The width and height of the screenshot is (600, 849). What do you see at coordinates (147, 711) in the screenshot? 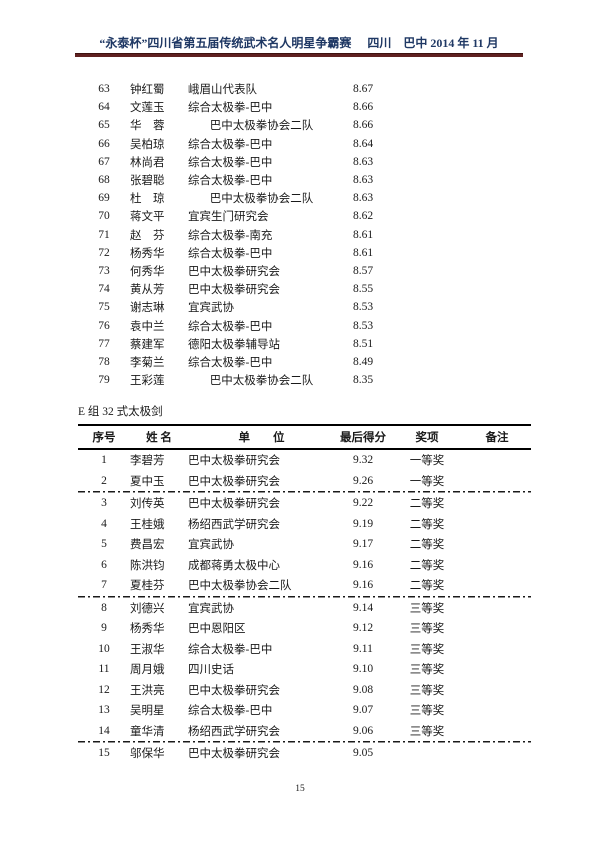
I see `athlete-name: 吴明星` at bounding box center [147, 711].